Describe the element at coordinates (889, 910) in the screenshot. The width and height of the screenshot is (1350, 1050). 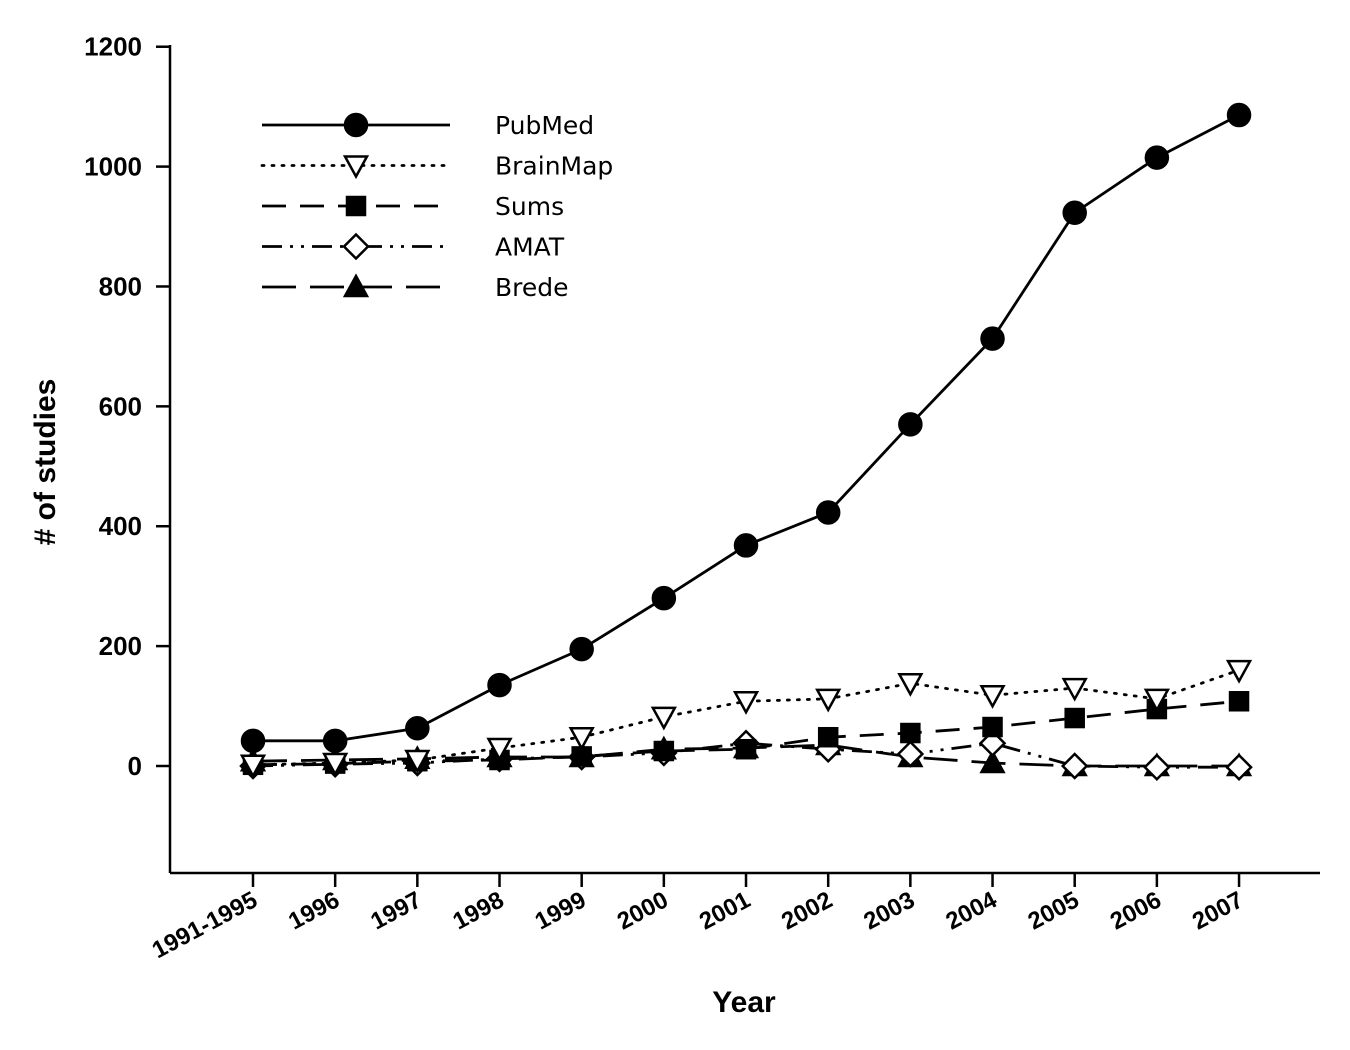
I see `x-tick-label: 2003` at that location.